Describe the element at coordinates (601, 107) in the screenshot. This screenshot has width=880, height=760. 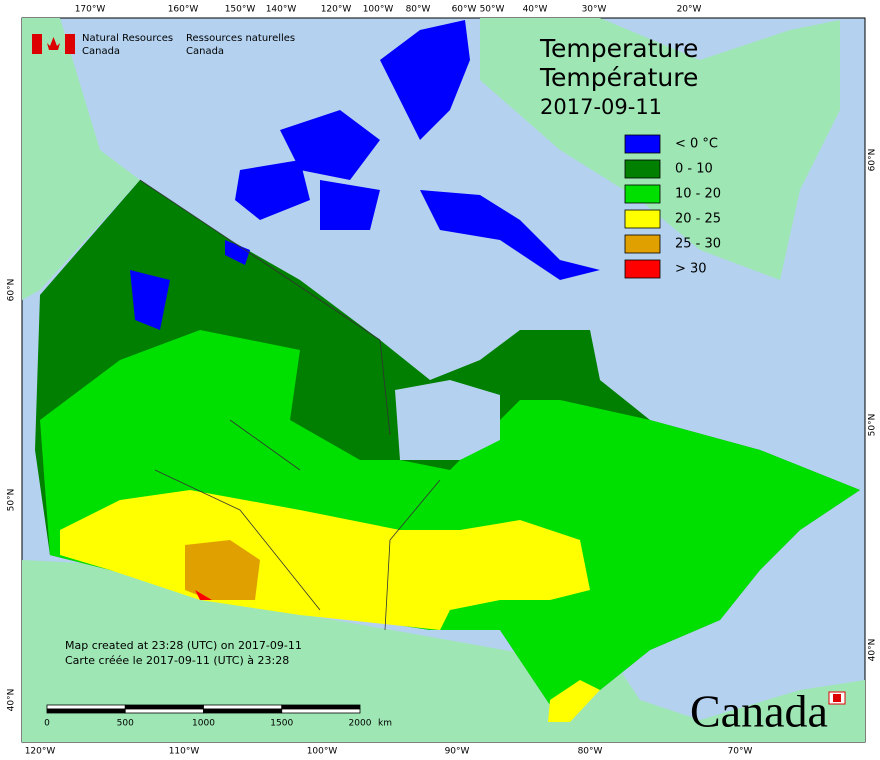
I see `date: 2017-09-11` at that location.